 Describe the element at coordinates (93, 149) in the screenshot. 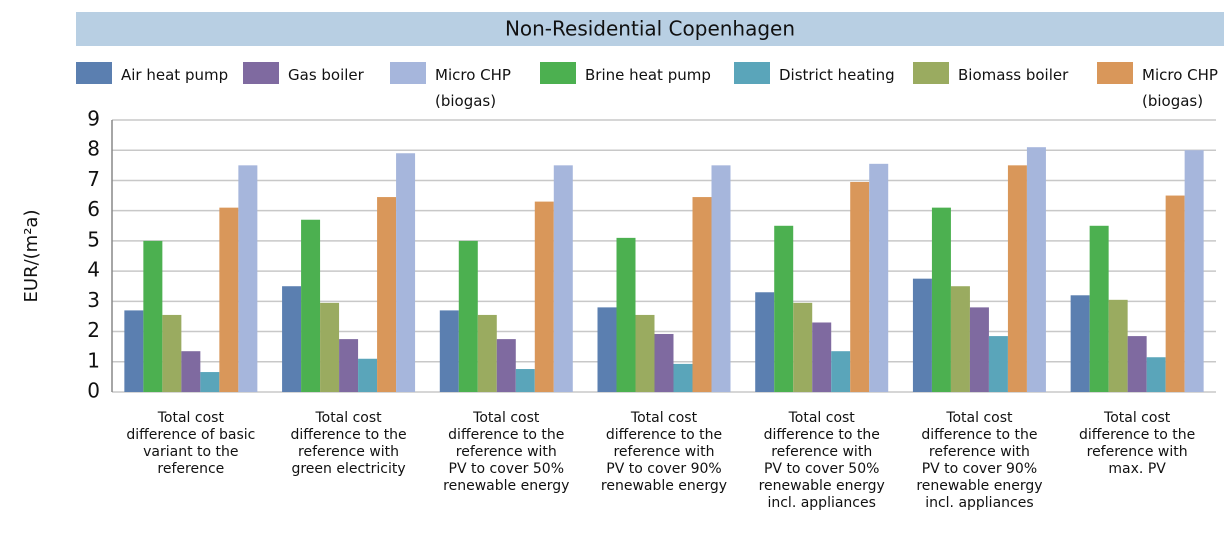

I see `y-tick-label: 8` at that location.